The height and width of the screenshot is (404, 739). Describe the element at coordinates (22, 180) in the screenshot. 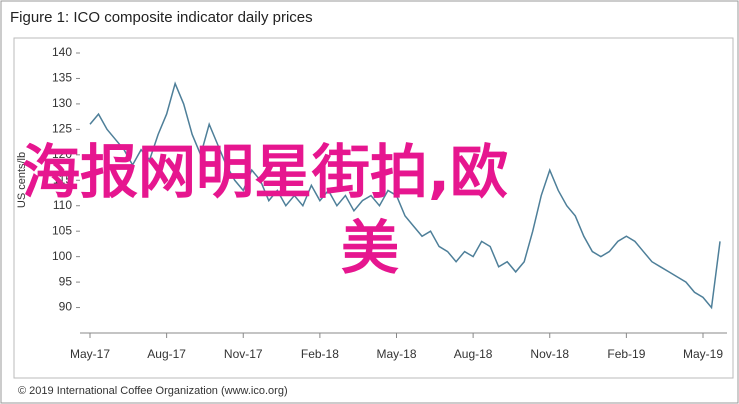

I see `y-axis-label: US cents/lb` at that location.